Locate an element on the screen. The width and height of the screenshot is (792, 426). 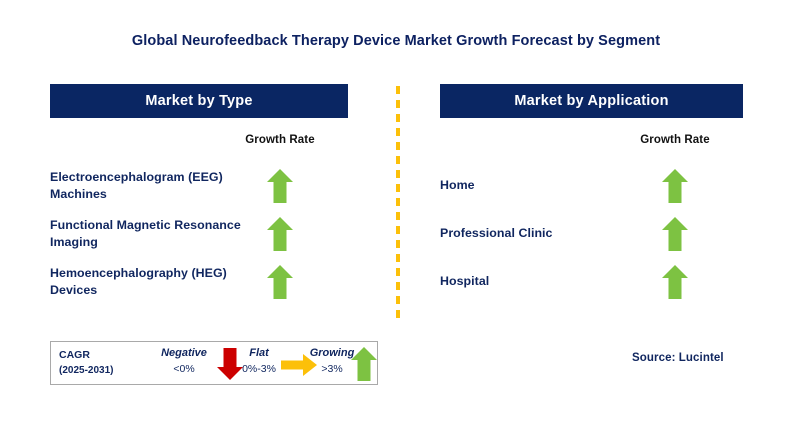
legend-item-flat: Flat 0%-3% is located at coordinates (259, 361).